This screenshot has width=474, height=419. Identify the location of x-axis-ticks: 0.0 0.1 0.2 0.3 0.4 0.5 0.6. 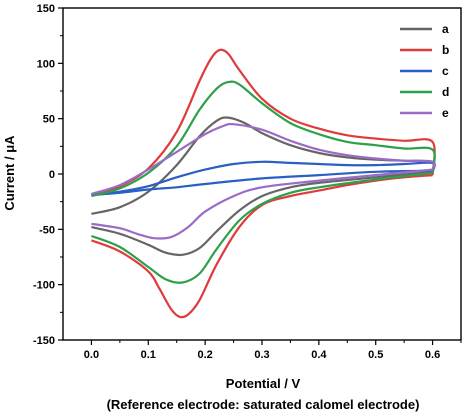
(273, 350).